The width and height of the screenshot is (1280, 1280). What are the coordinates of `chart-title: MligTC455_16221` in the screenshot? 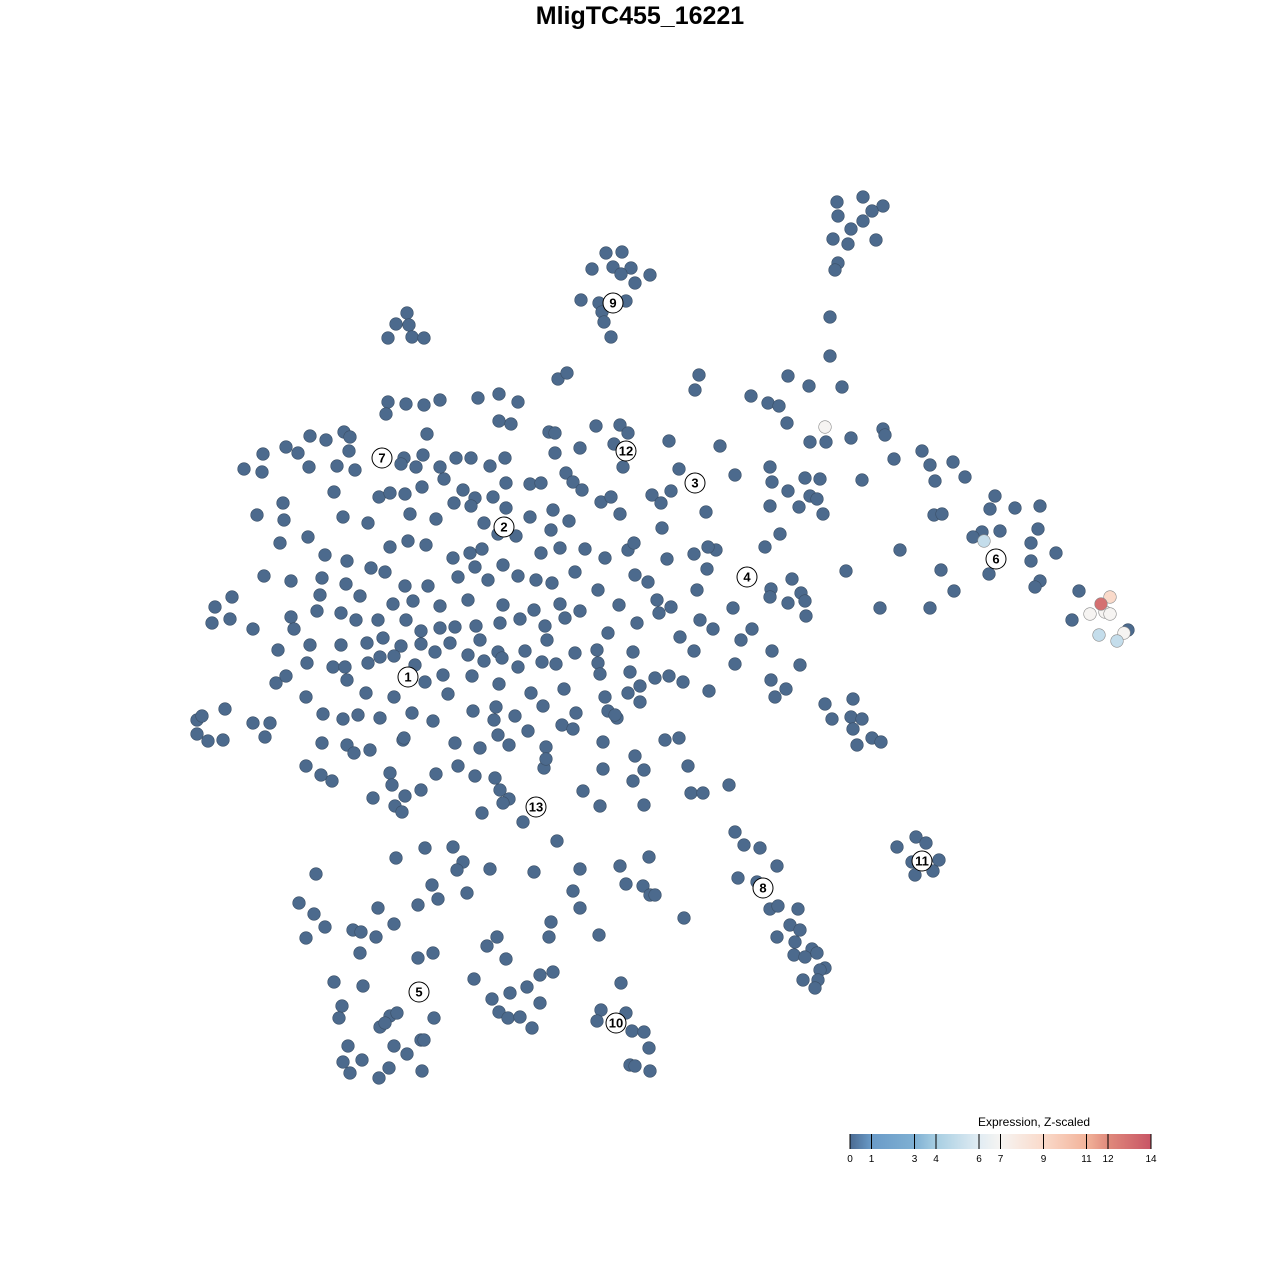 It's located at (640, 16).